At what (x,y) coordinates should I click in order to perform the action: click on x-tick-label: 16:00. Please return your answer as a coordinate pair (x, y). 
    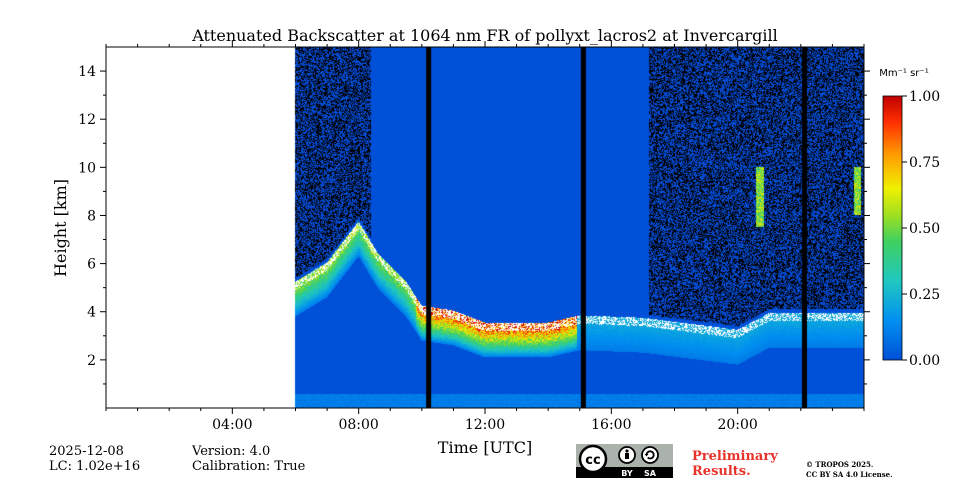
    Looking at the image, I should click on (611, 425).